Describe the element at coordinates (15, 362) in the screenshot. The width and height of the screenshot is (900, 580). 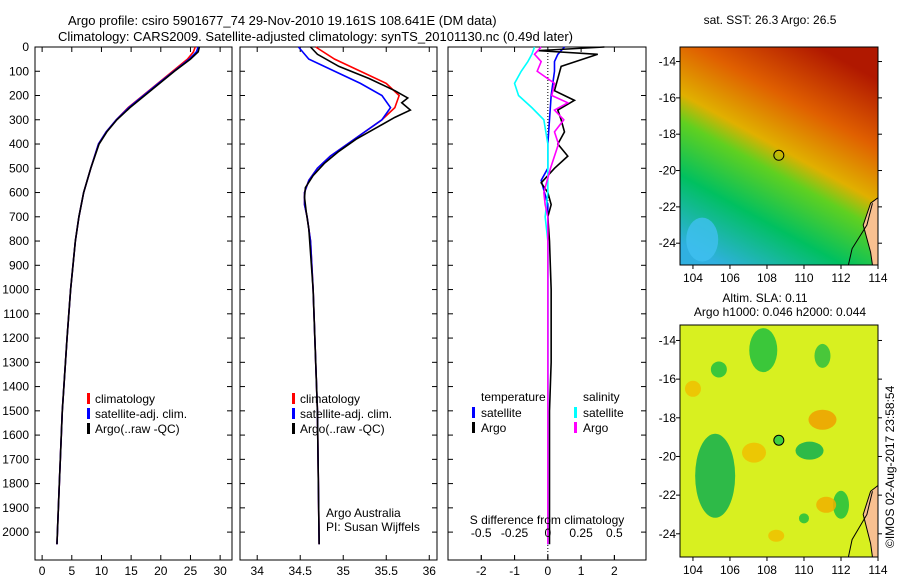
I see `y-tick-label: 1300` at that location.